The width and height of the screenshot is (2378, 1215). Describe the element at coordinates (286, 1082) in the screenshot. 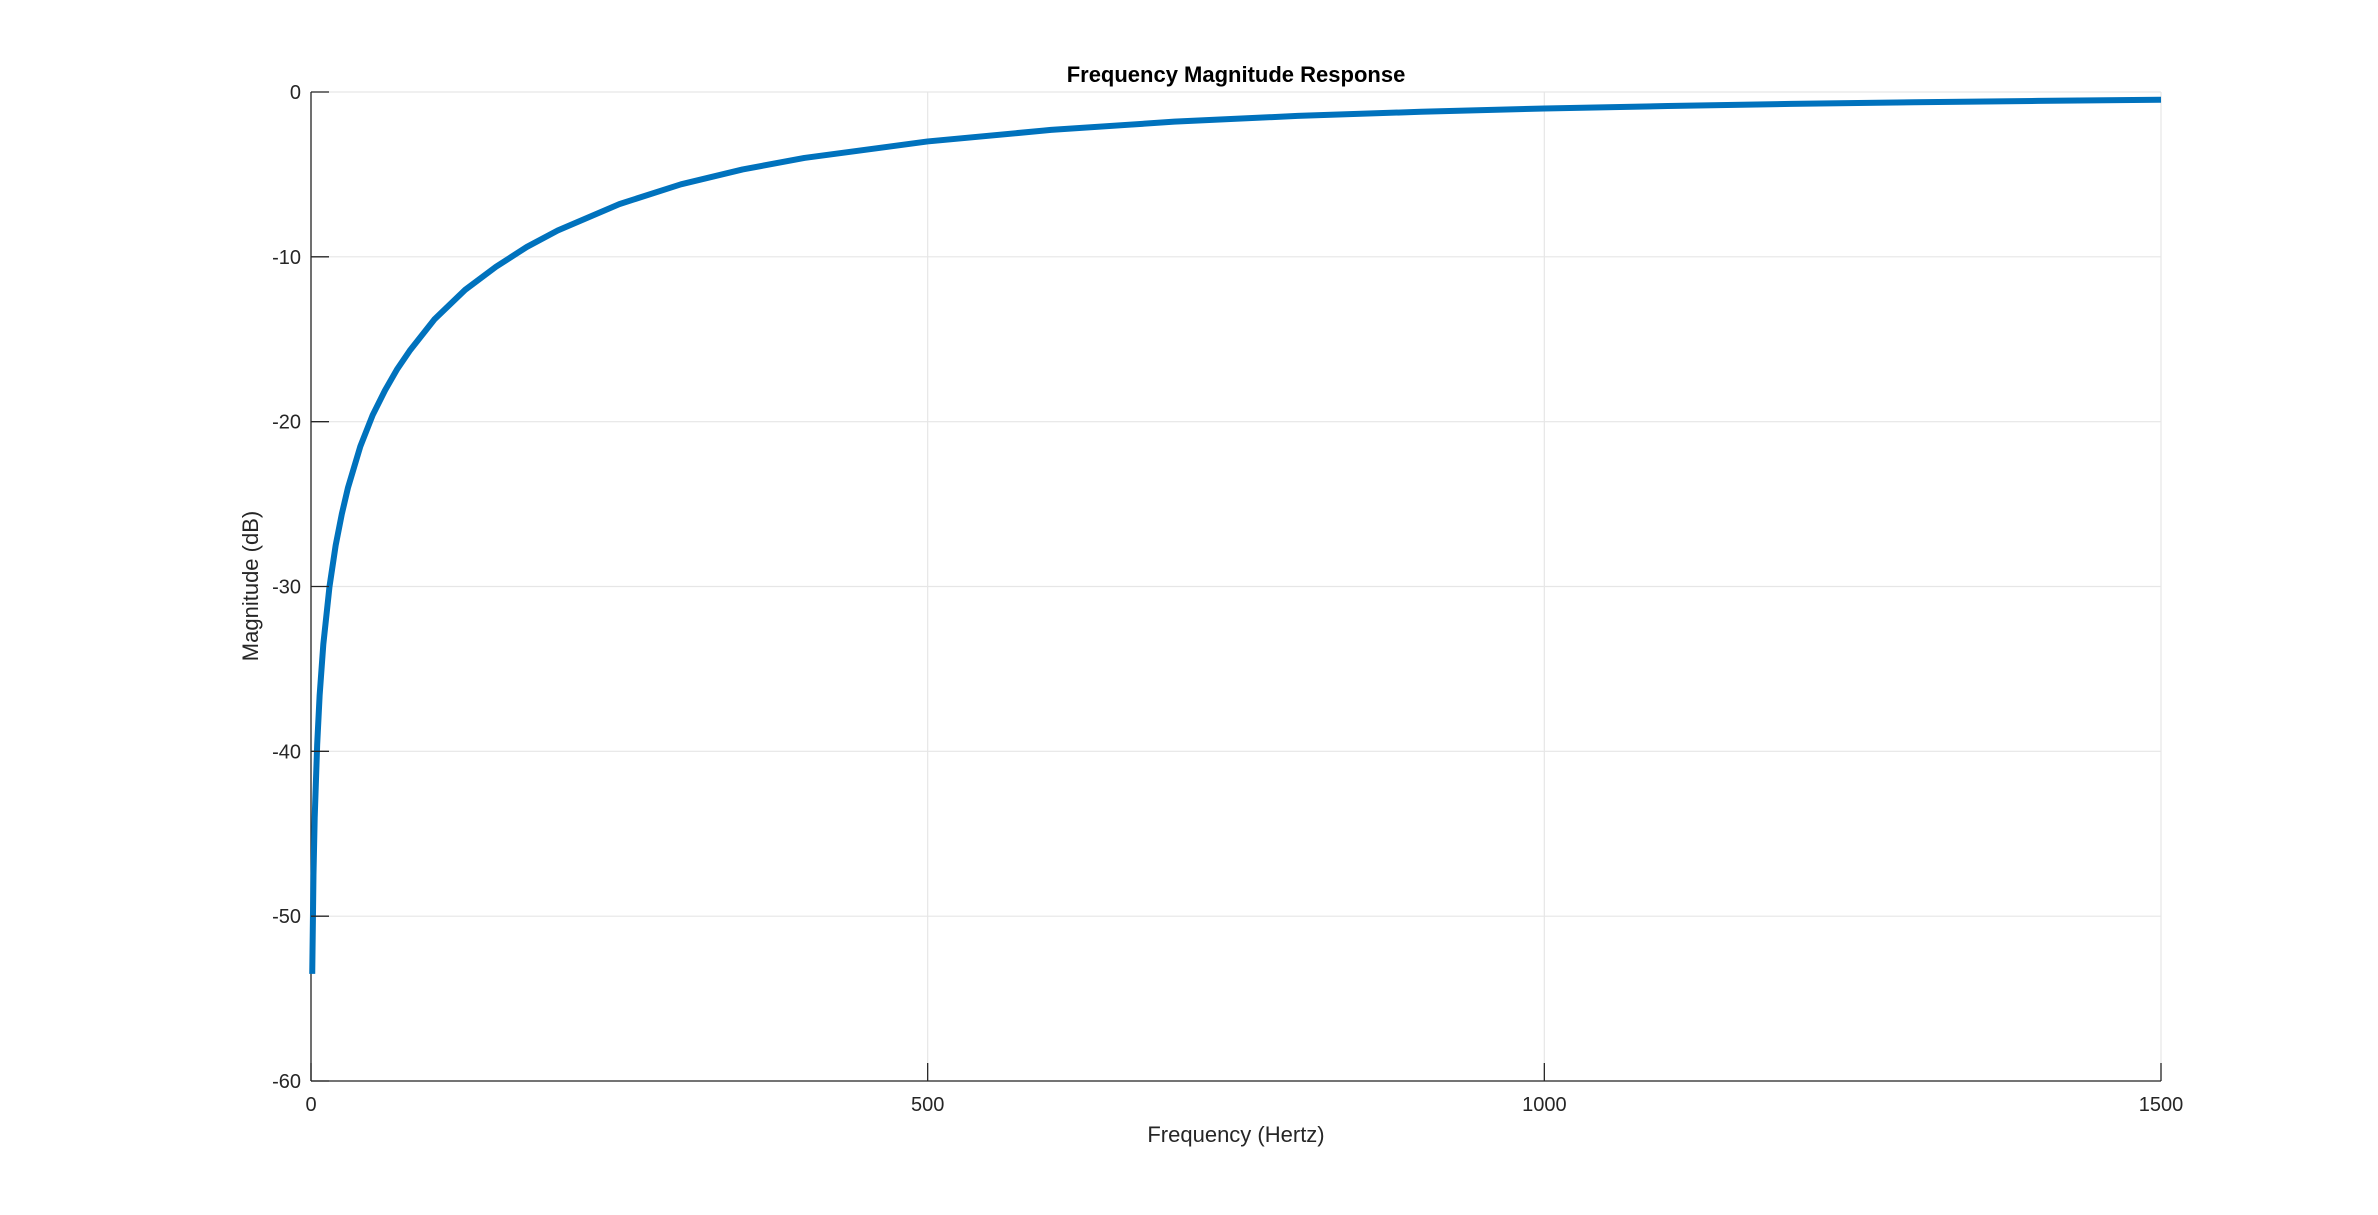

I see `y-tick-label: -60` at that location.